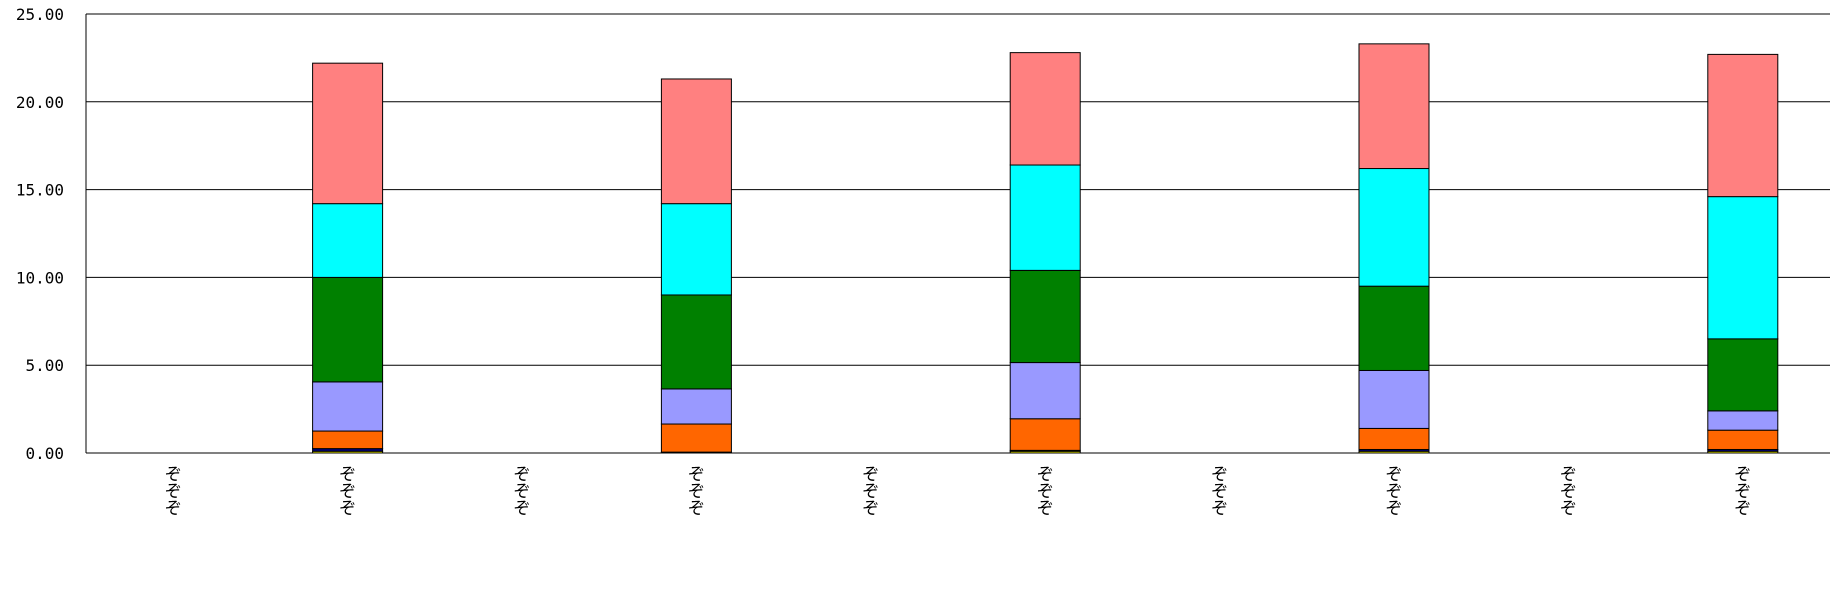 The image size is (1848, 605). Describe the element at coordinates (51, 234) in the screenshot. I see `y-axis: 0.00 5.00 10.00 15.00 20.00 25.00` at that location.